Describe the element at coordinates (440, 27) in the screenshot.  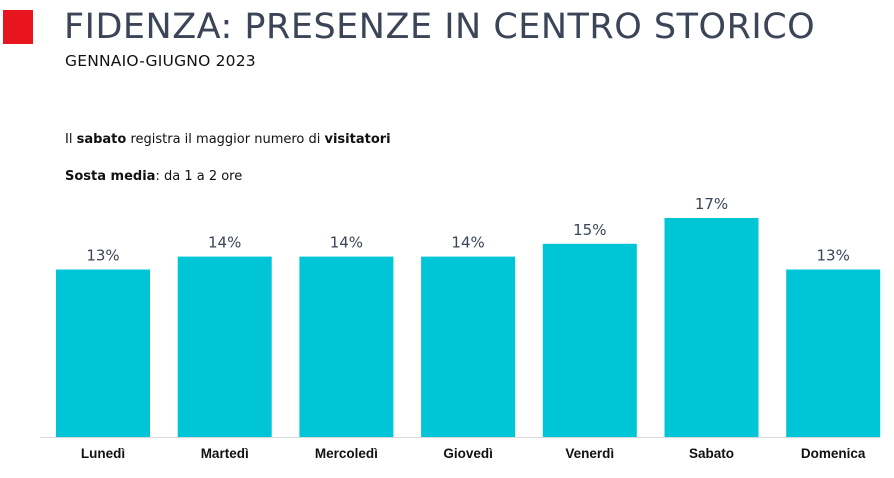
I see `page-title: FIDENZA: PRESENZE IN CENTRO STORICO` at that location.